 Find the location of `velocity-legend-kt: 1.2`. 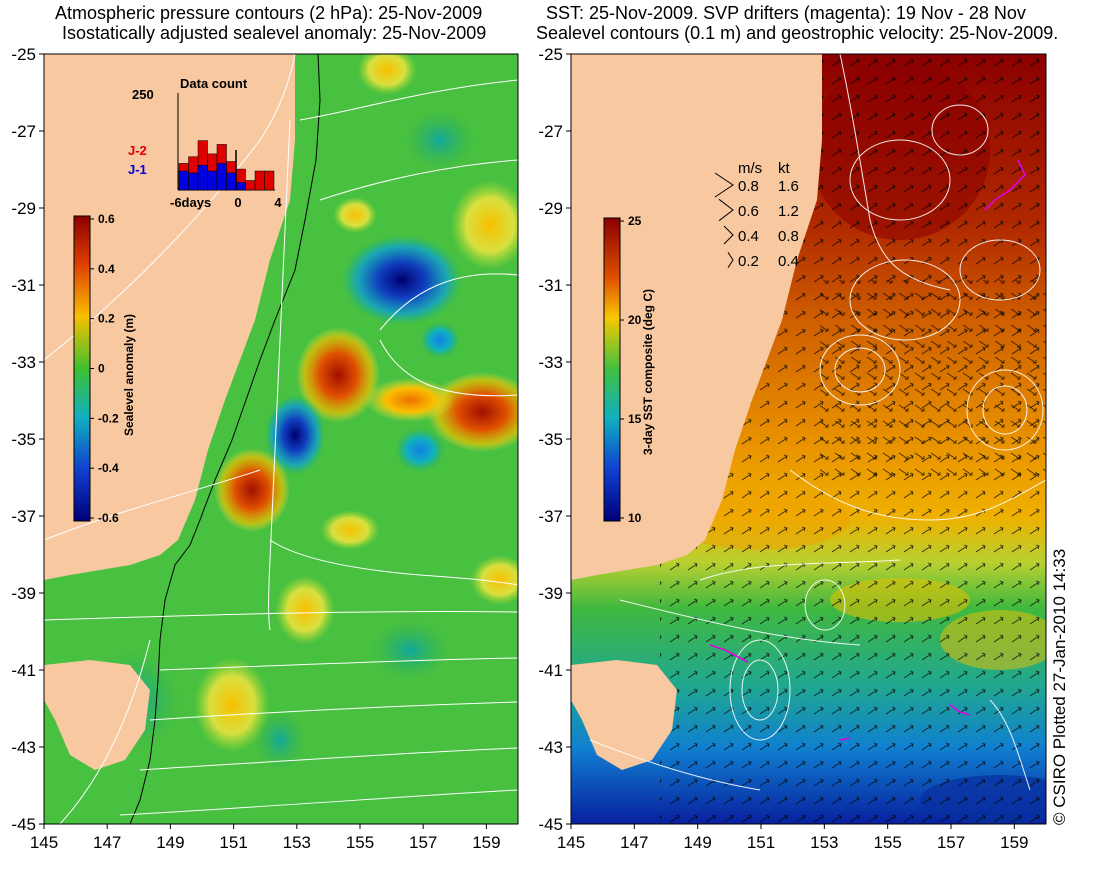

velocity-legend-kt: 1.2 is located at coordinates (788, 211).